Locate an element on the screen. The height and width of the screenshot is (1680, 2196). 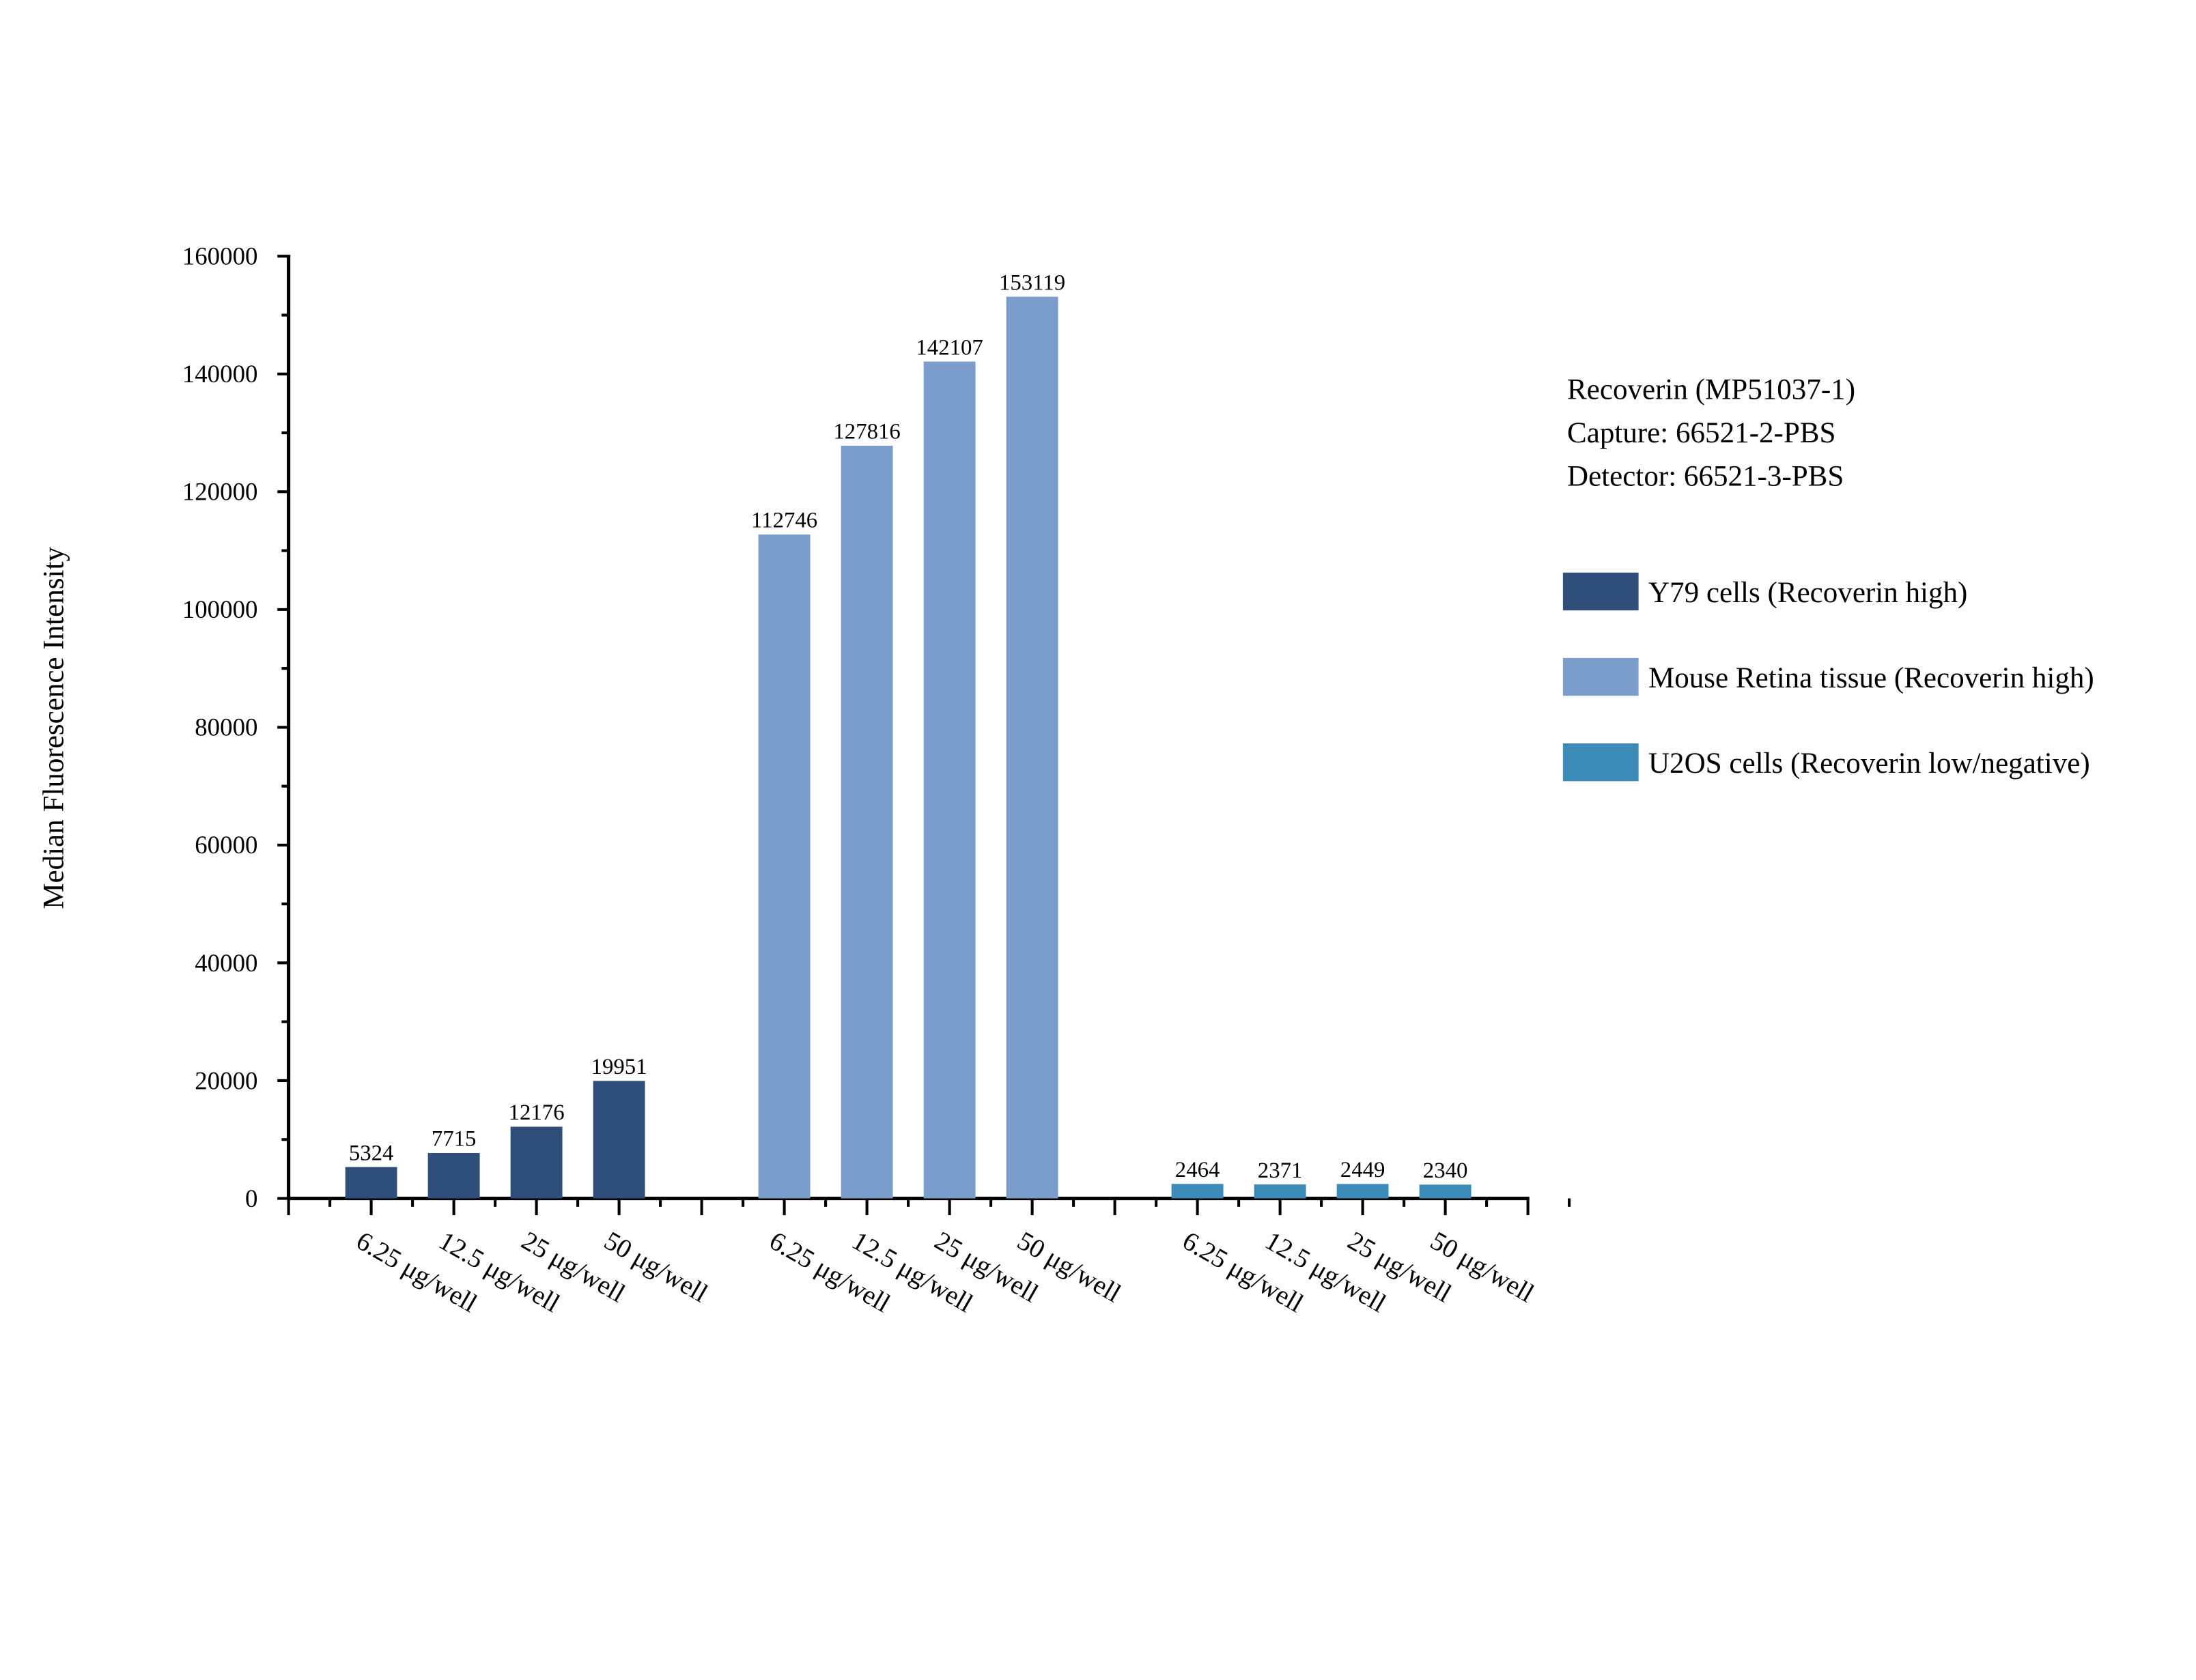
bar-value-label: 127816 is located at coordinates (867, 432).